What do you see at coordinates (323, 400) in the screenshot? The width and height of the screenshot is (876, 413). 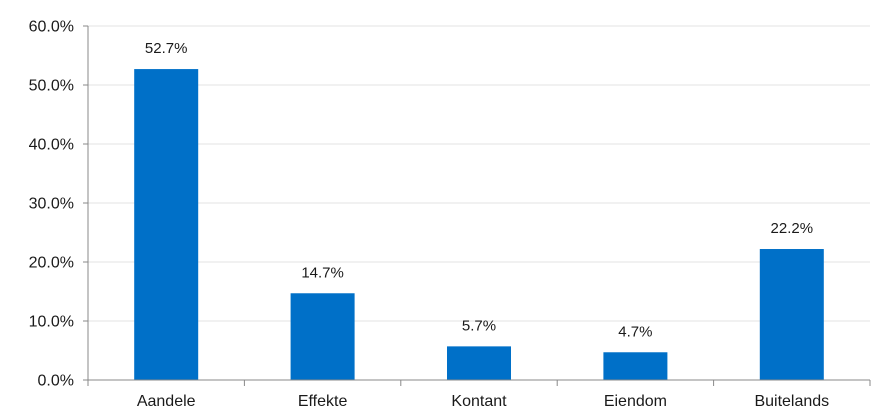 I see `x-tick-label: Effekte` at bounding box center [323, 400].